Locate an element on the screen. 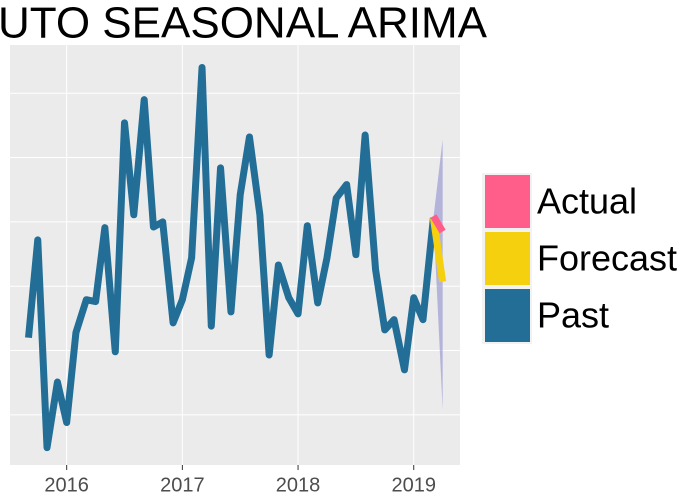 The width and height of the screenshot is (700, 500). legend-label: Forecast is located at coordinates (607, 258).